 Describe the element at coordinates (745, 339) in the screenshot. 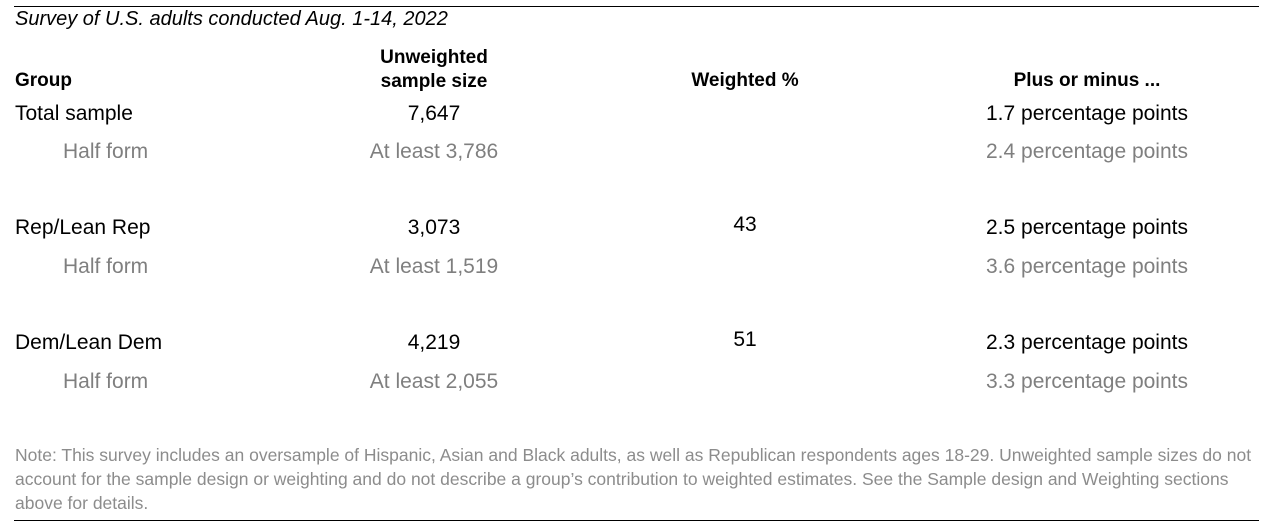

I see `row-weighted: 51` at that location.